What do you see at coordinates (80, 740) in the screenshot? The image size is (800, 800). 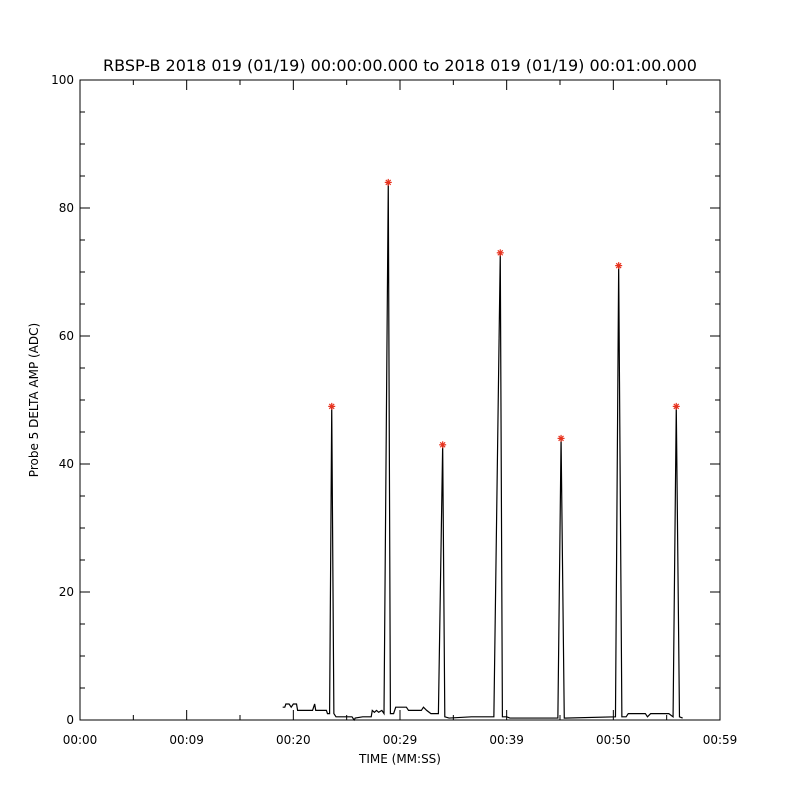 I see `x-tick-label: 00:00` at bounding box center [80, 740].